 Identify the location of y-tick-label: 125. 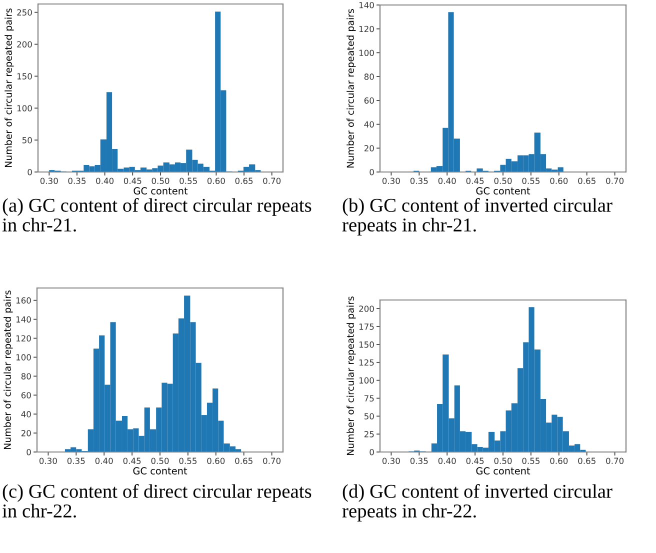
(366, 362).